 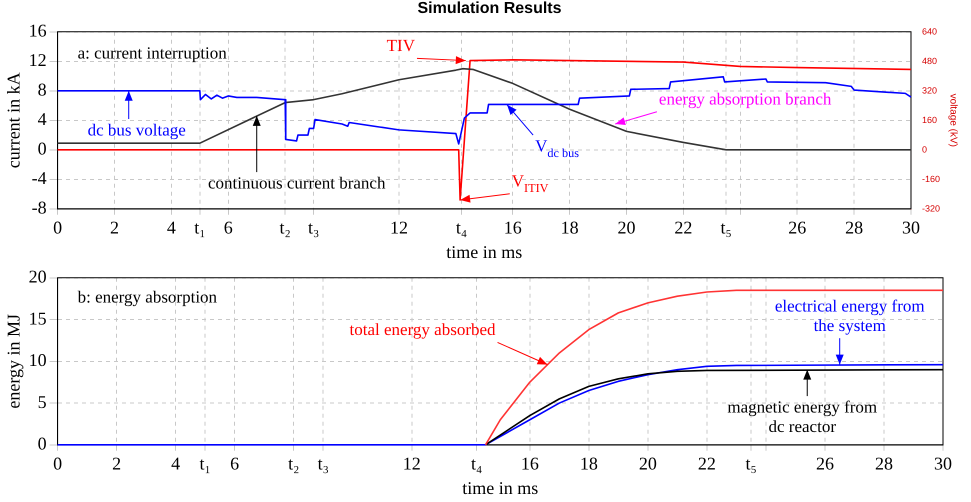 I want to click on annotation: a: current interruption, so click(x=153, y=52).